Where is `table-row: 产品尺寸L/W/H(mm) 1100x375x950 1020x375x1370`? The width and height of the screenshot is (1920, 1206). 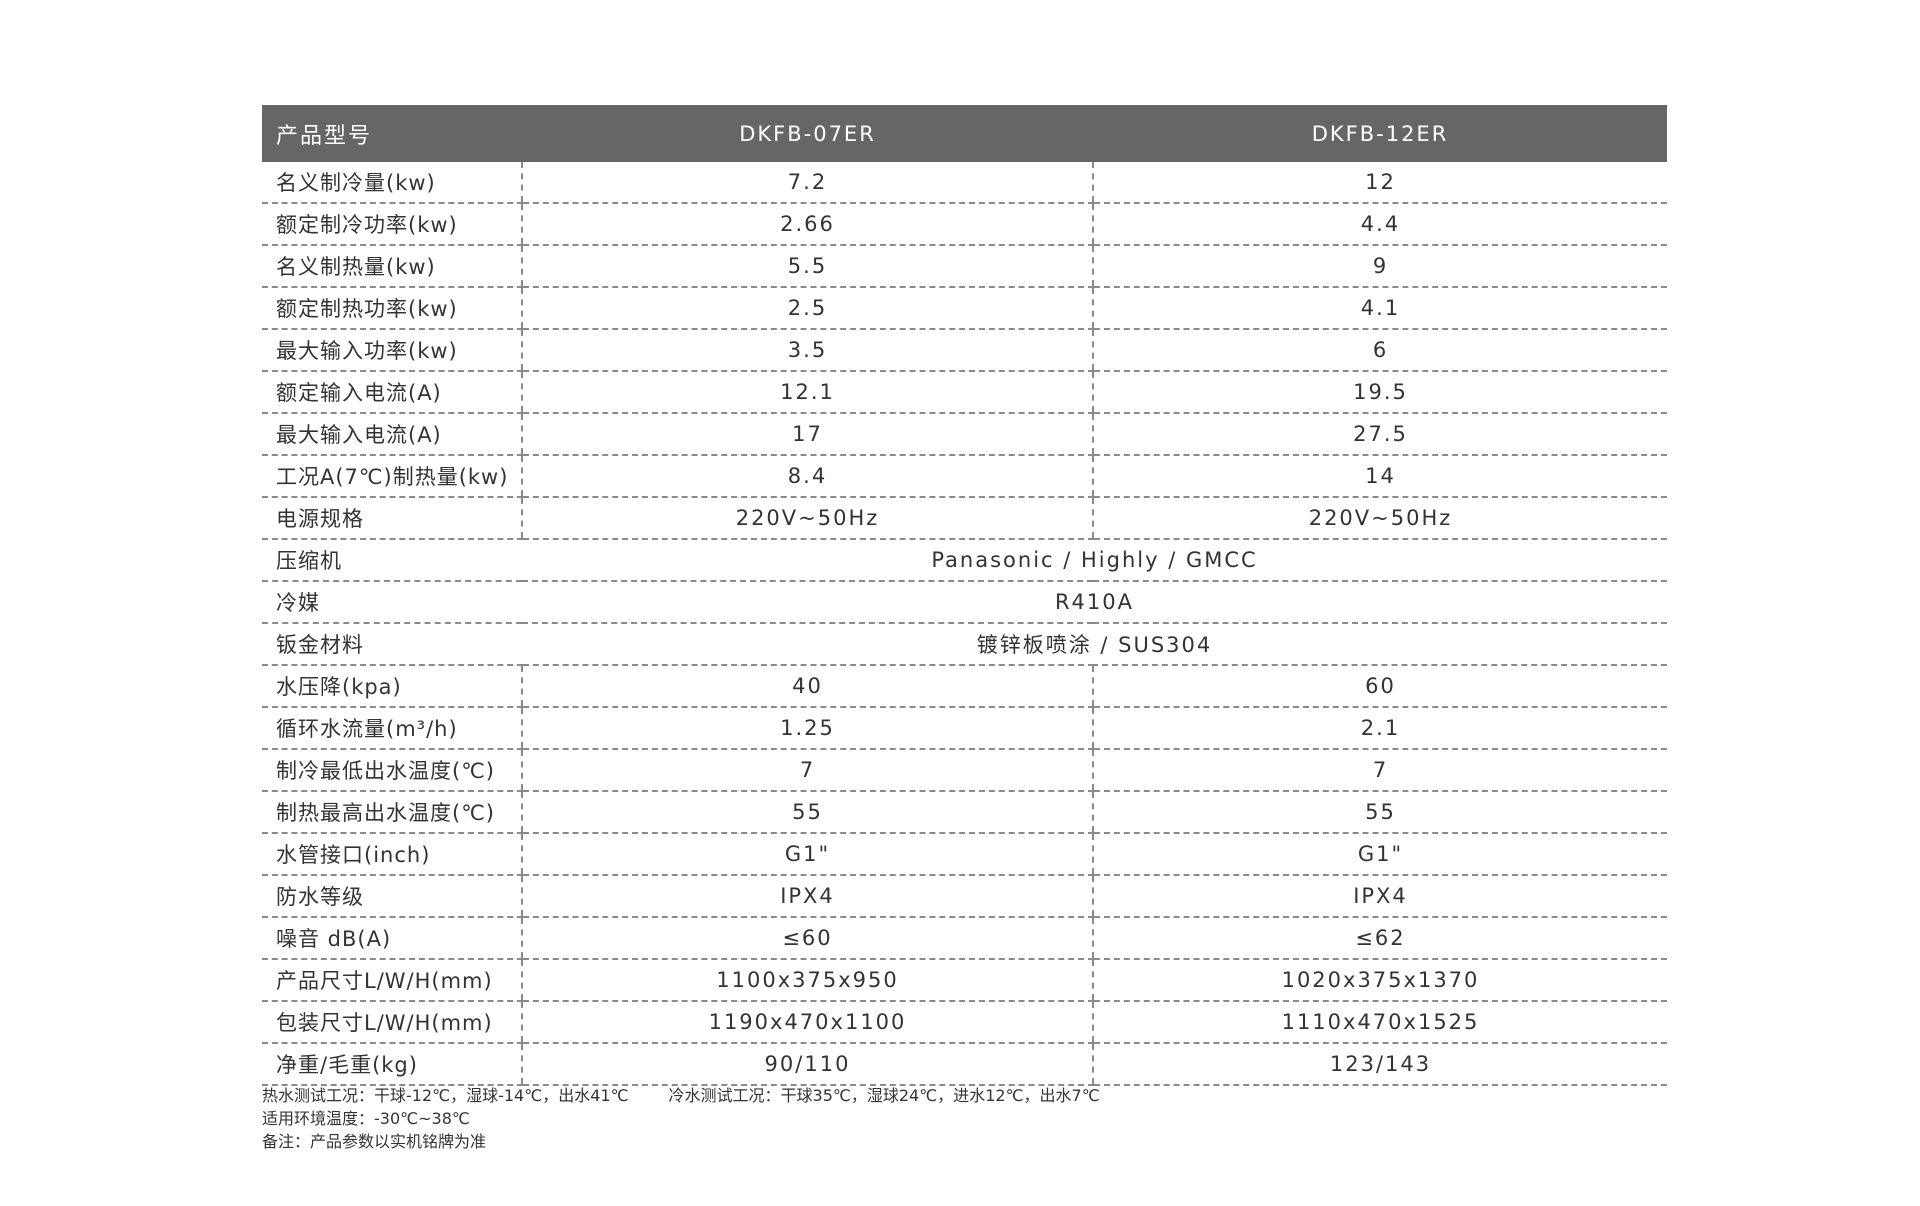 table-row: 产品尺寸L/W/H(mm) 1100x375x950 1020x375x1370 is located at coordinates (964, 980).